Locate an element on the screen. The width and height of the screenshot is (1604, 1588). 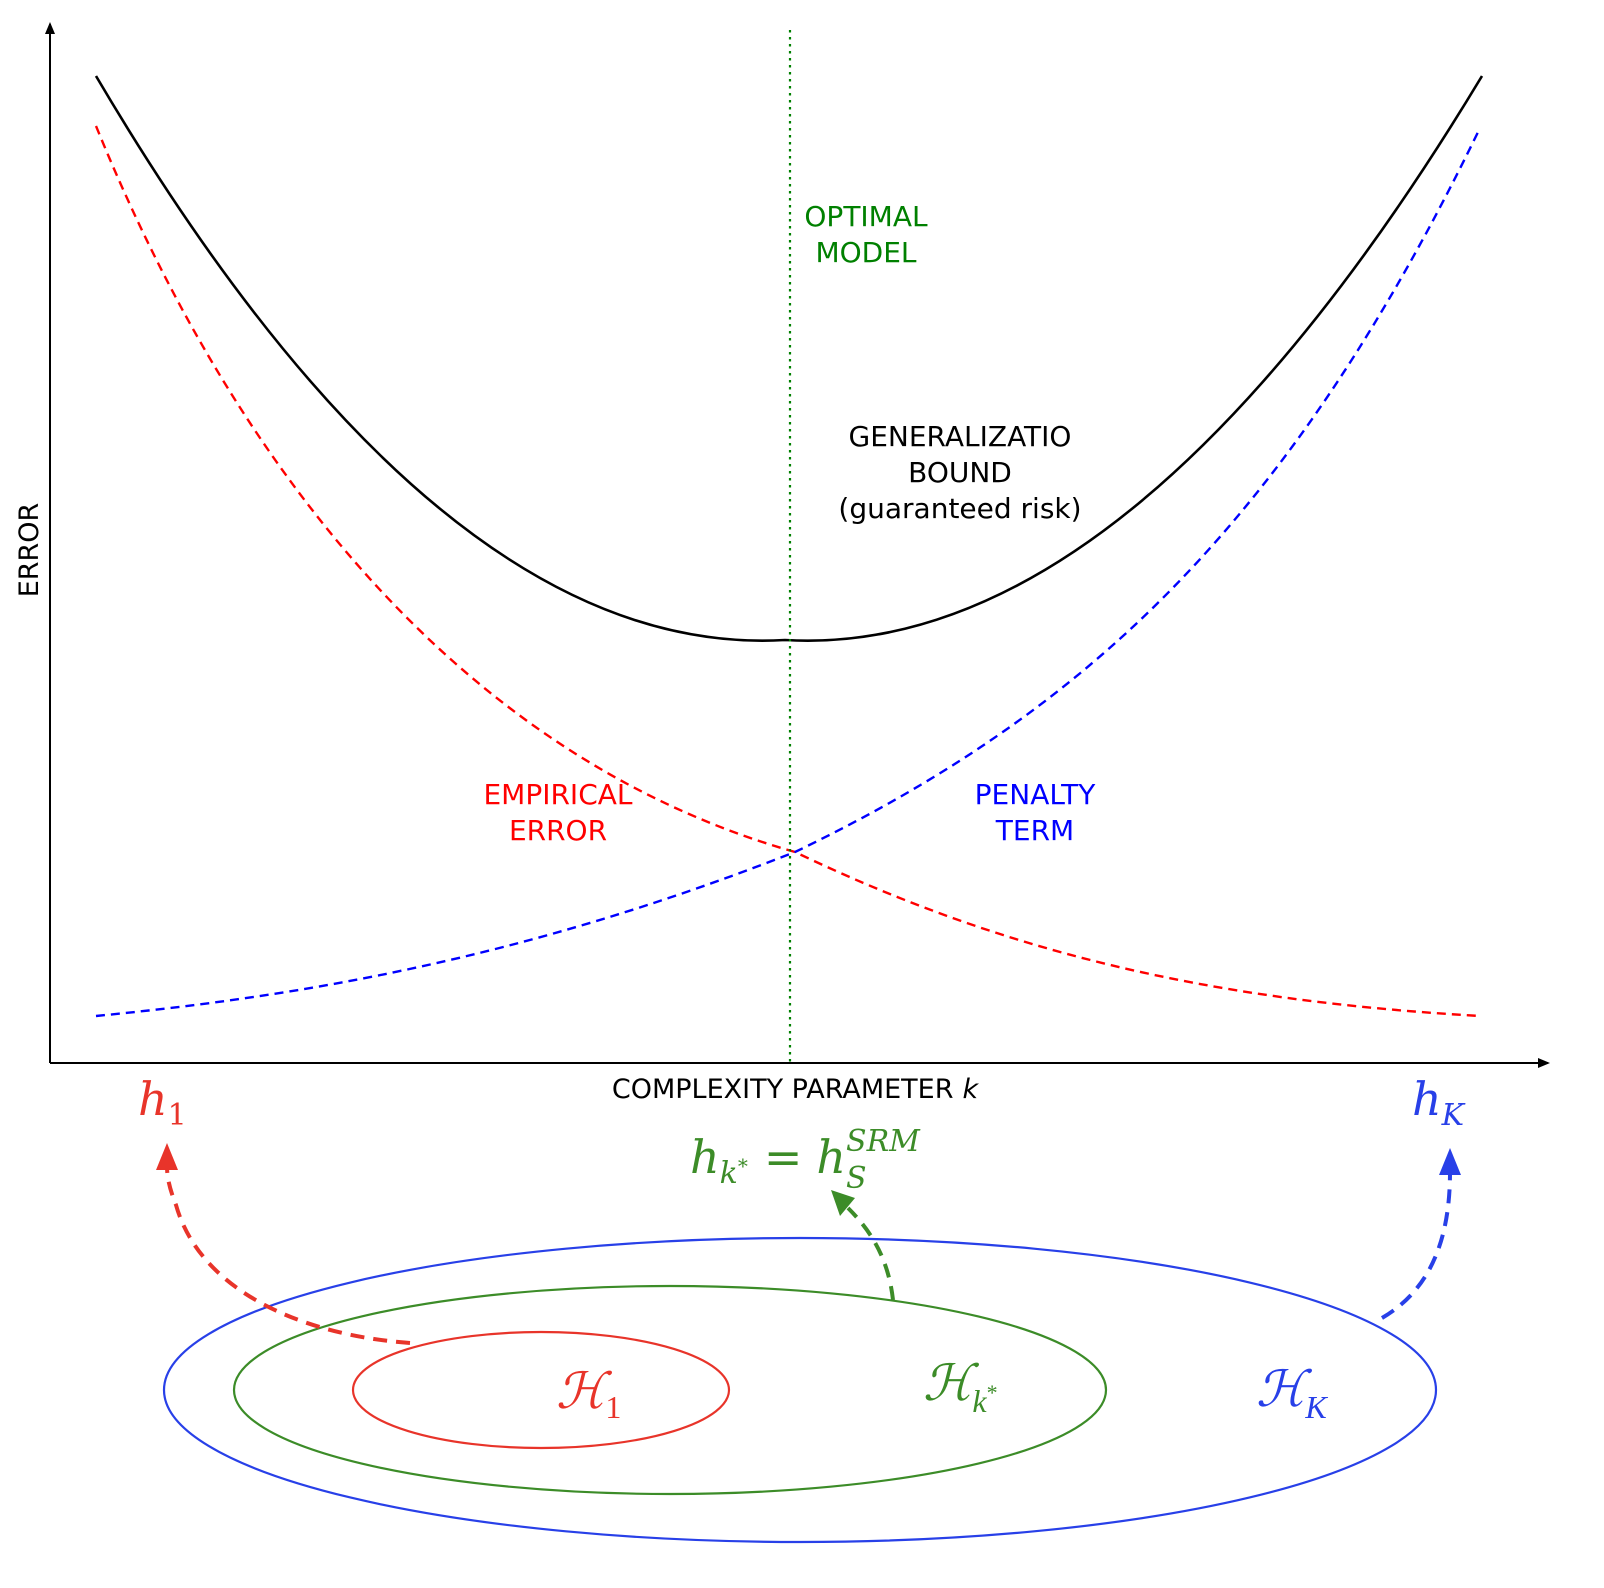
x-axis-label-text: COMPLEXITY PARAMETER is located at coordinates (783, 1089).